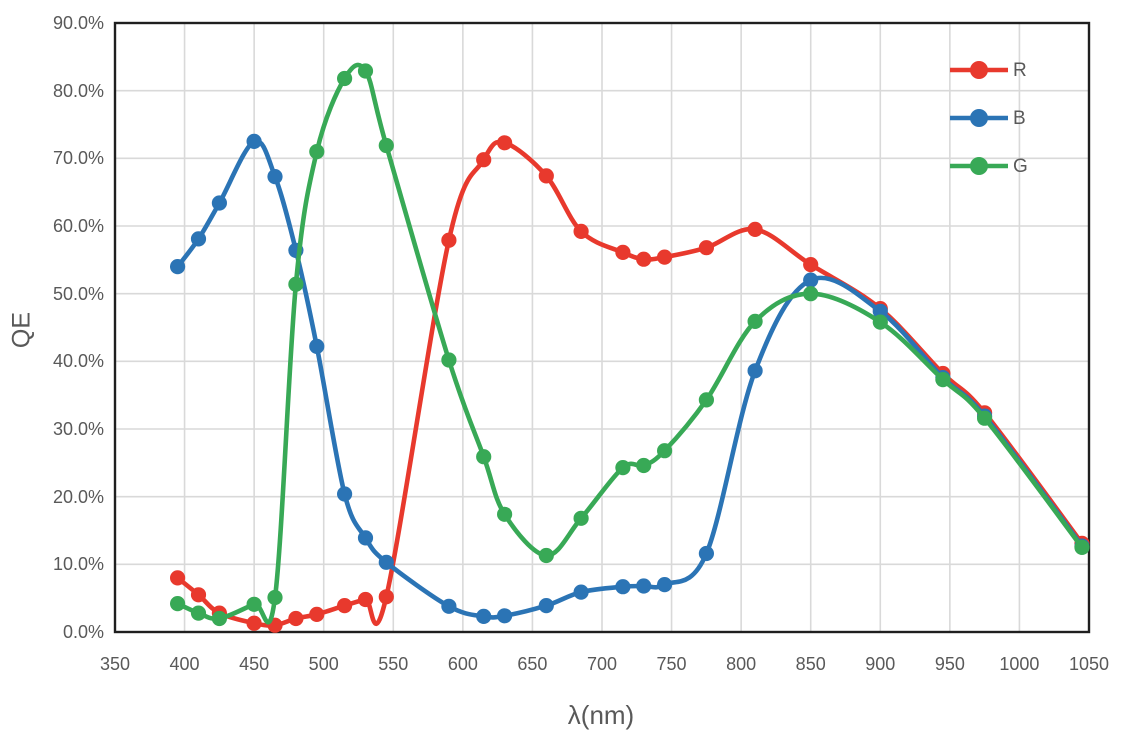 The image size is (1131, 746). Describe the element at coordinates (78, 496) in the screenshot. I see `y-tick-label: 20.0%` at that location.